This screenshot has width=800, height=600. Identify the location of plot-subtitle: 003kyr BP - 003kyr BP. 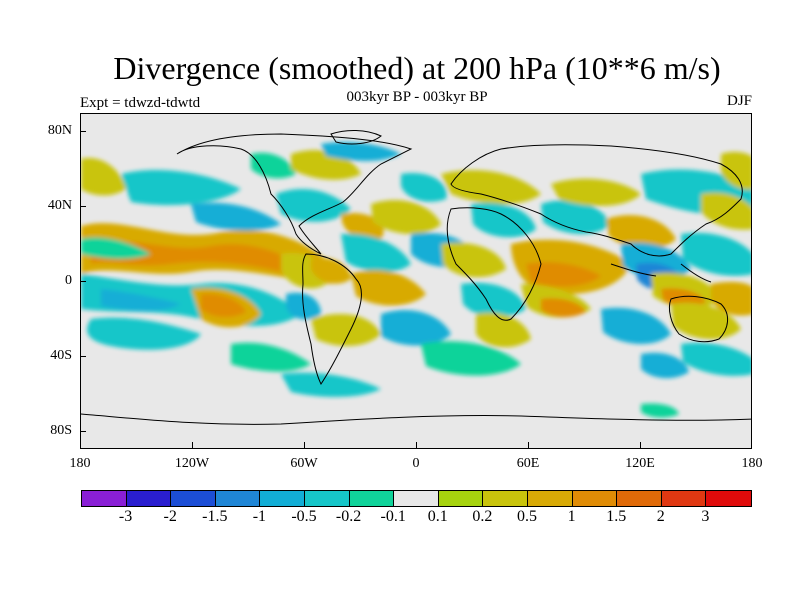
(417, 97).